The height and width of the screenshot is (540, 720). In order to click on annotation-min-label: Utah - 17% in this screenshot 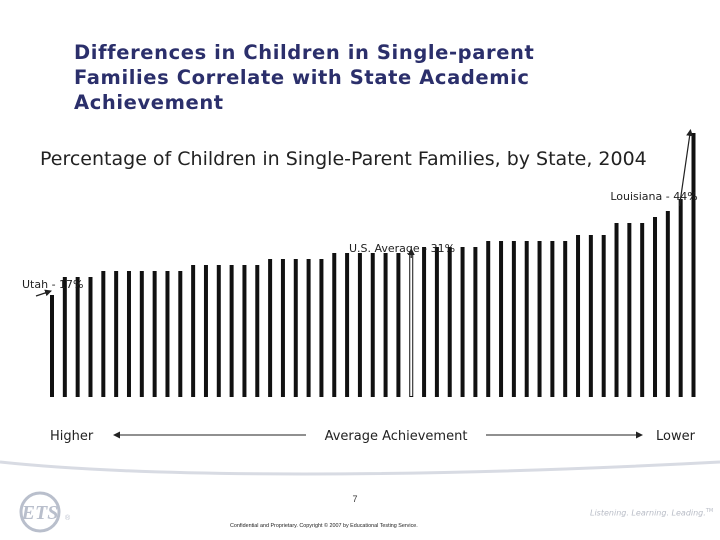, I will do `click(53, 284)`.